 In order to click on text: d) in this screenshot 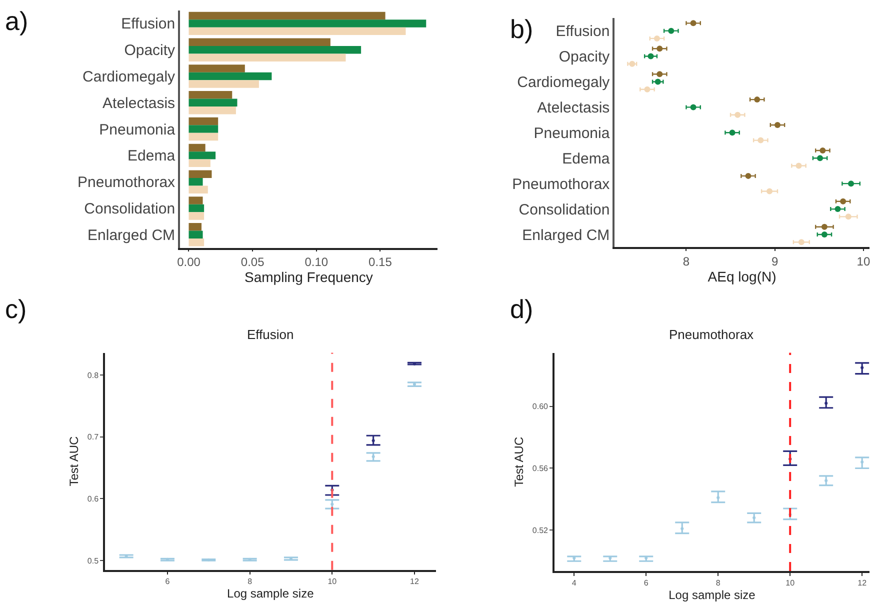, I will do `click(522, 309)`.